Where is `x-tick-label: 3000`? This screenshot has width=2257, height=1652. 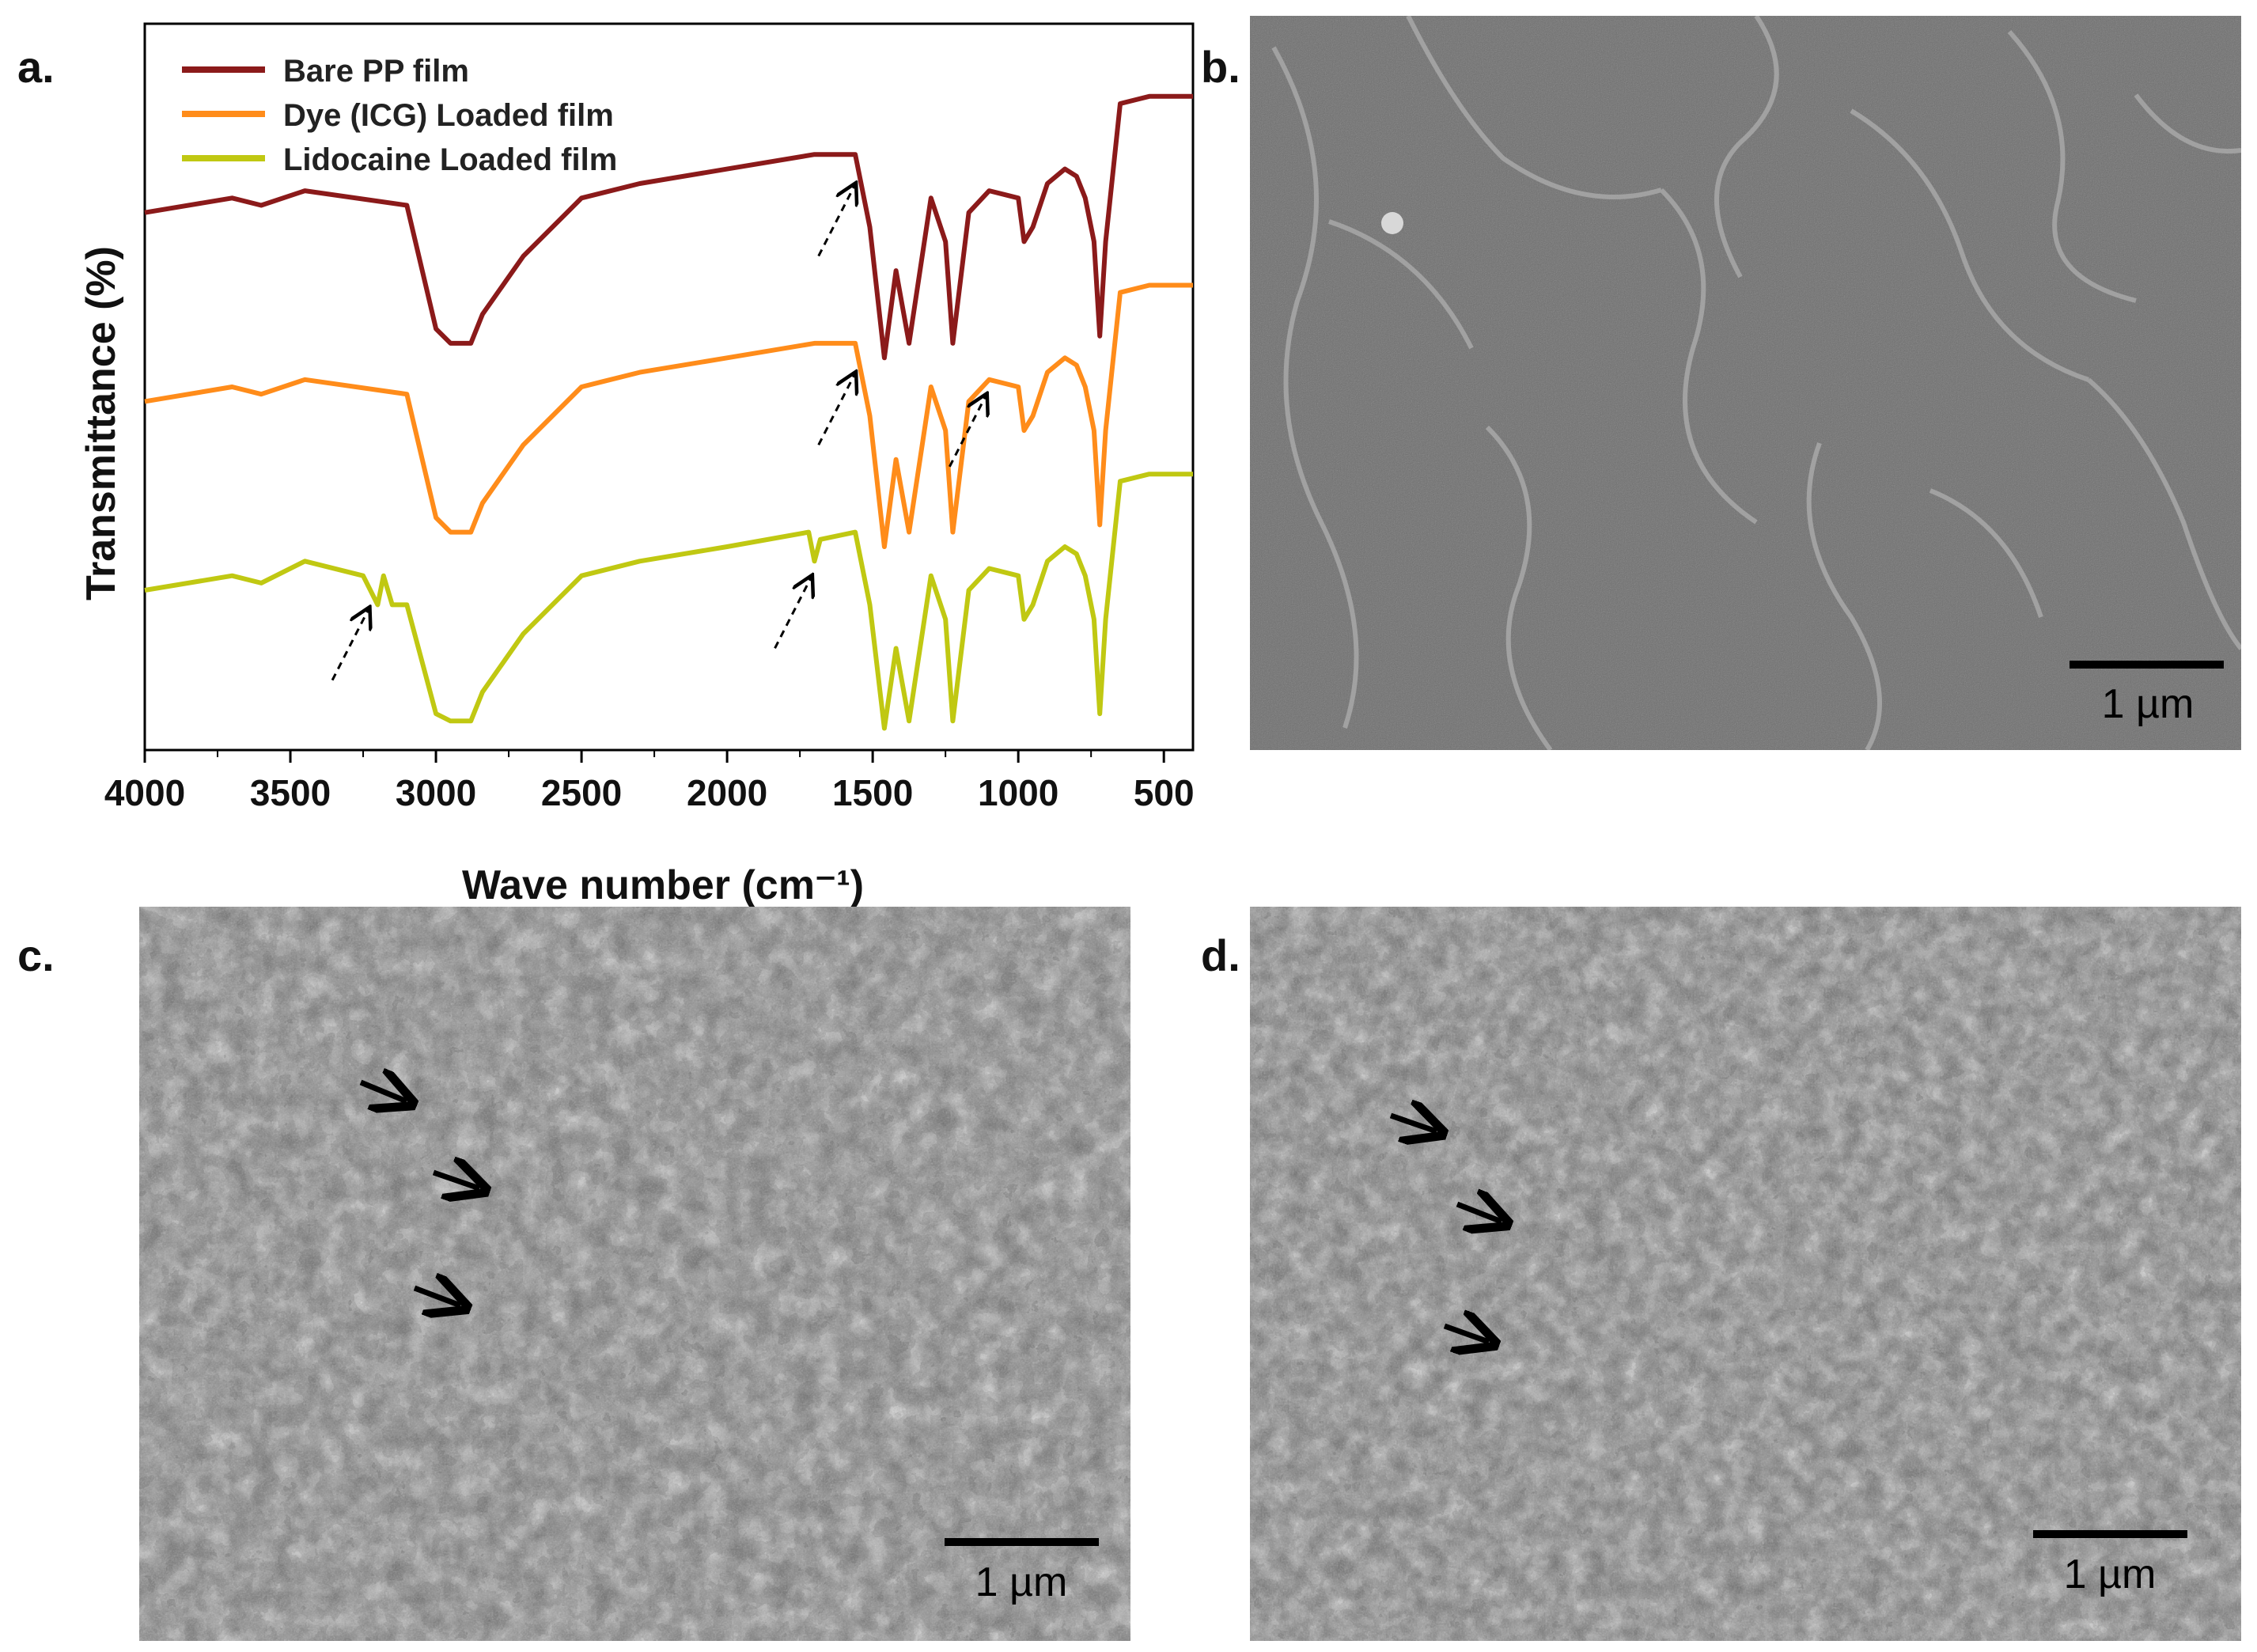
x-tick-label: 3000 is located at coordinates (436, 793).